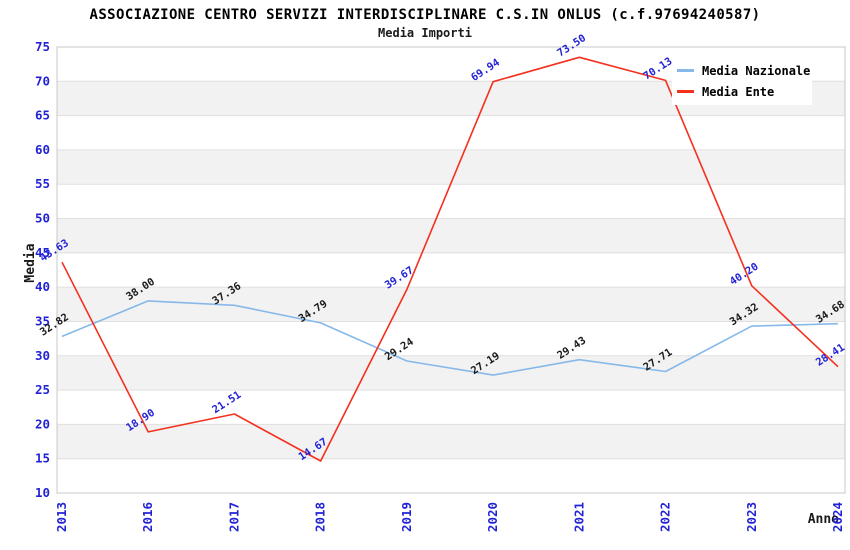 This screenshot has height=550, width=850. I want to click on legend: Media Nazionale Media Ente, so click(742, 81).